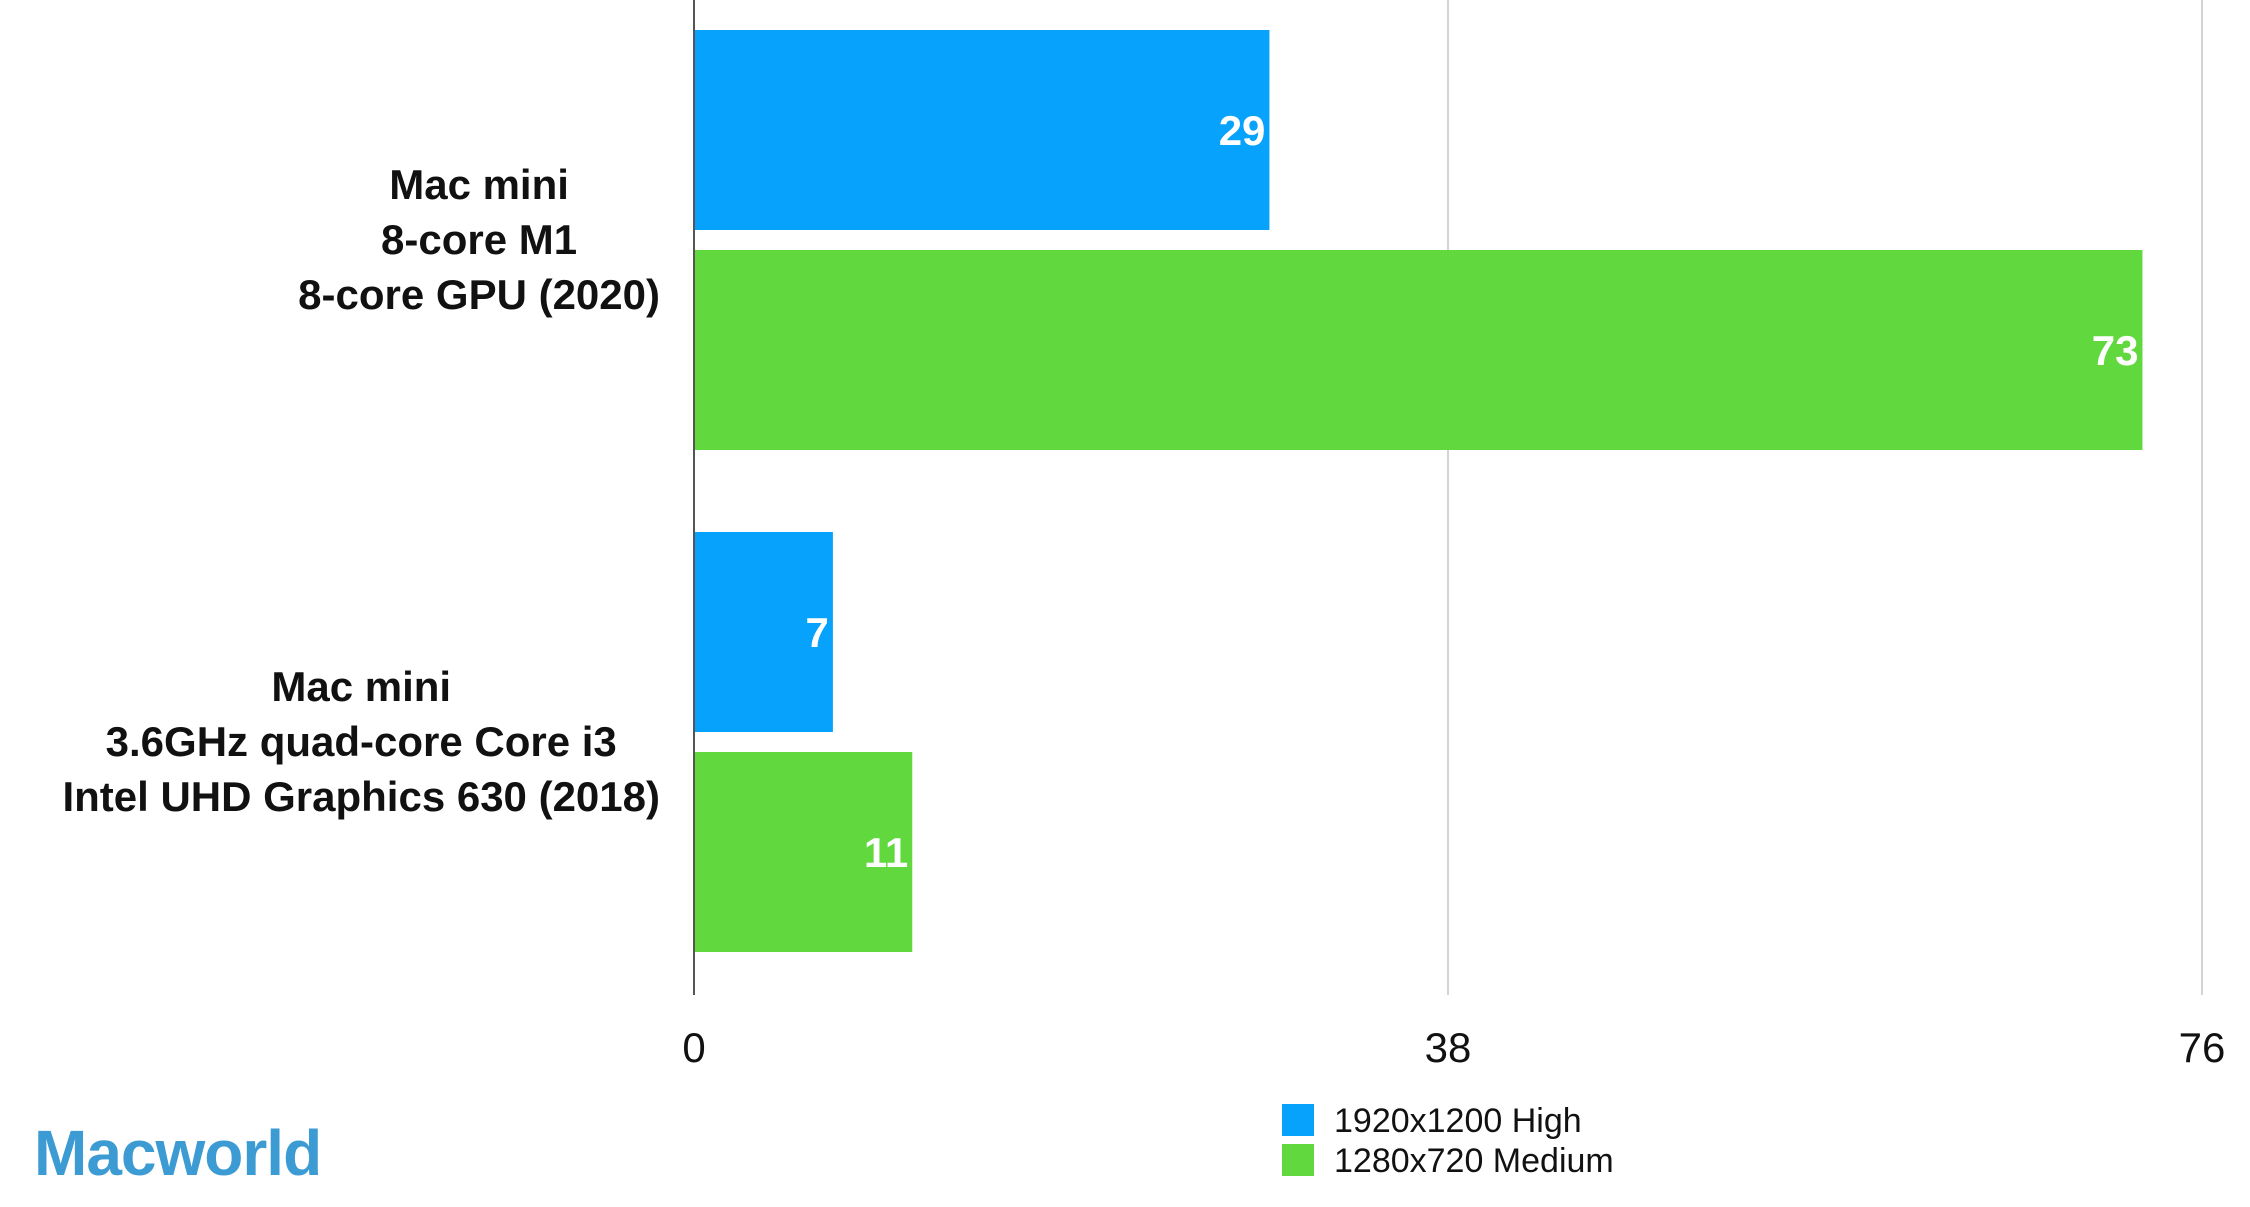  What do you see at coordinates (479, 294) in the screenshot?
I see `category-label: 8-core GPU (2020)` at bounding box center [479, 294].